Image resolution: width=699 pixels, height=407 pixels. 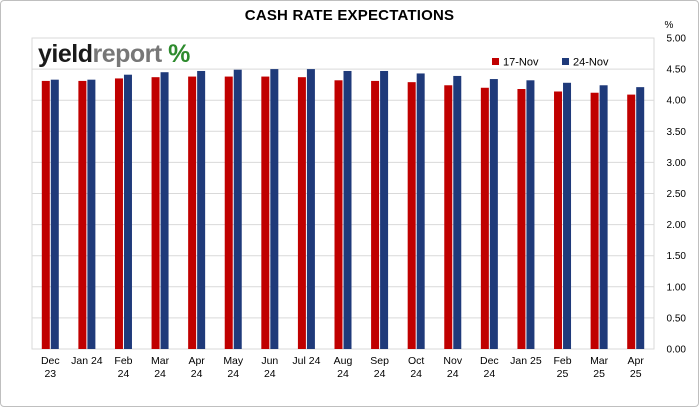 What do you see at coordinates (677, 70) in the screenshot?
I see `y-tick-label: 4.50` at bounding box center [677, 70].